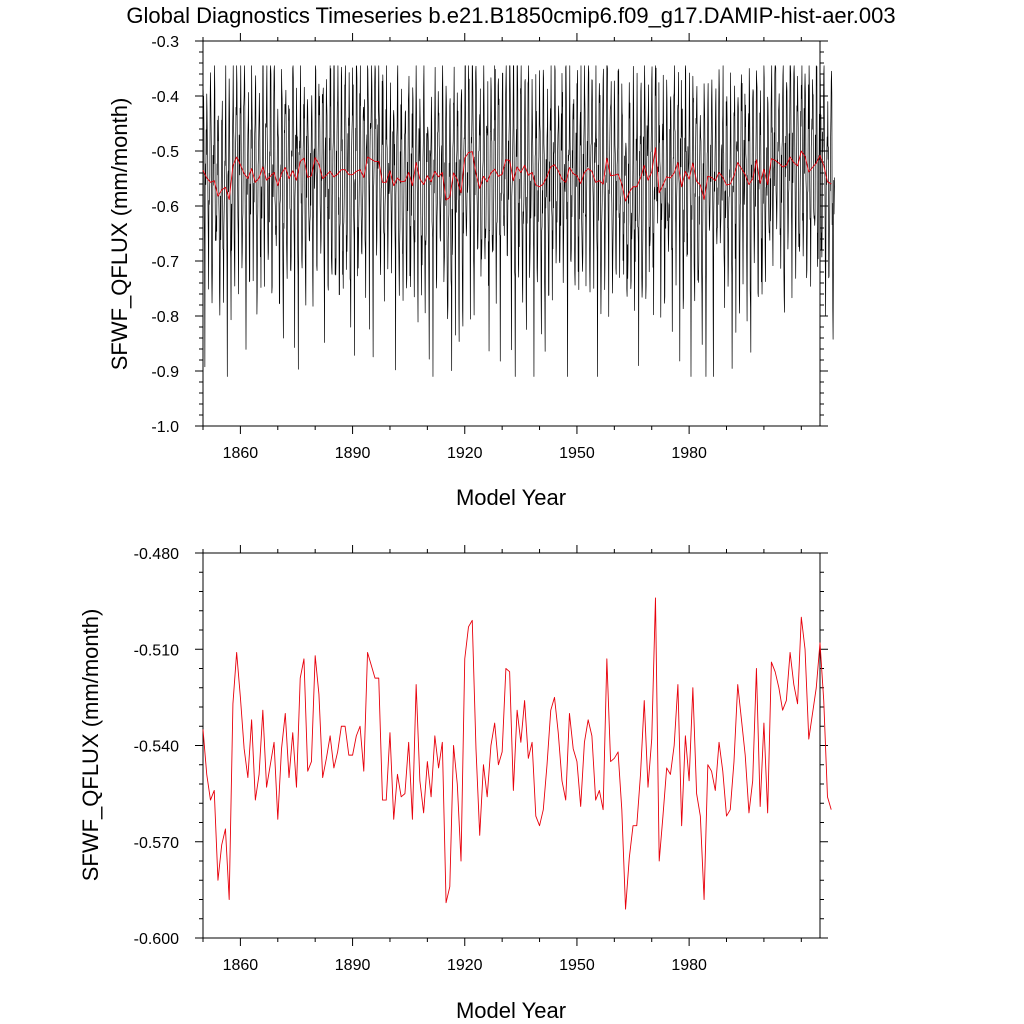 The height and width of the screenshot is (1024, 1024). I want to click on y-tick-label: -0.9, so click(165, 372).